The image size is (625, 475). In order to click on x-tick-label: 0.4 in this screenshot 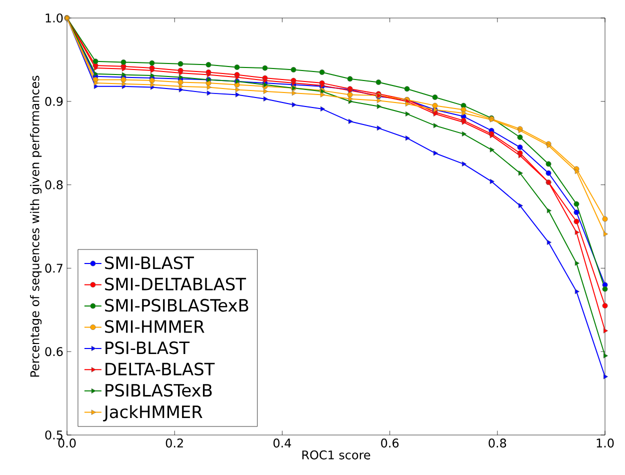, I will do `click(282, 443)`.